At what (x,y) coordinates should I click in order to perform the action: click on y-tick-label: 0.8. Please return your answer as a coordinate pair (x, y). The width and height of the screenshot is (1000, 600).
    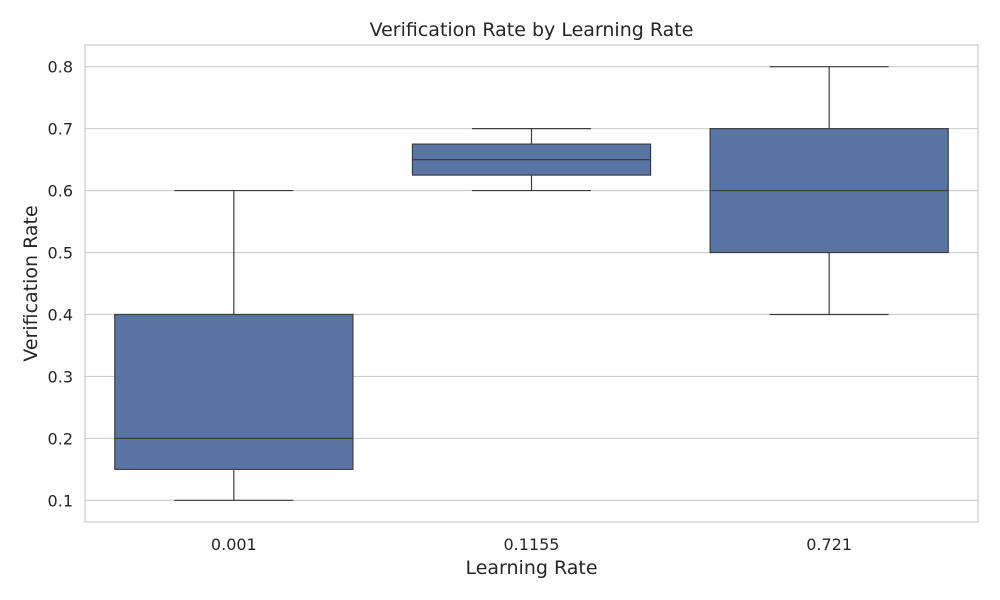
    Looking at the image, I should click on (60, 67).